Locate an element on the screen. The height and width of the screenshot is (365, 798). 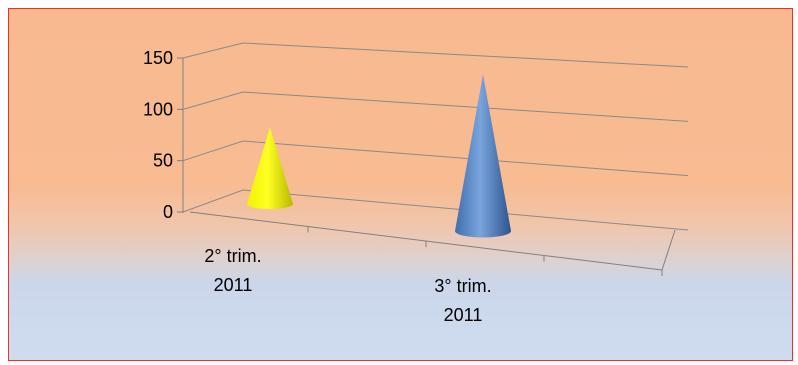
x-category-label-line: 2° trim. is located at coordinates (232, 256).